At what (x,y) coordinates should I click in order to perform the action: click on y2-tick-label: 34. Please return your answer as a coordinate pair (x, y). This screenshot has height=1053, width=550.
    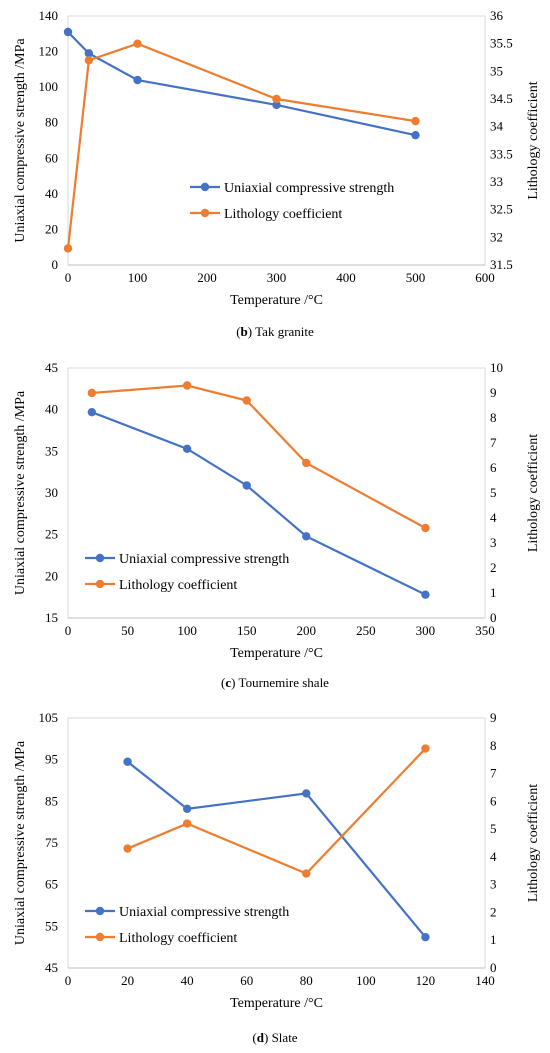
    Looking at the image, I should click on (497, 126).